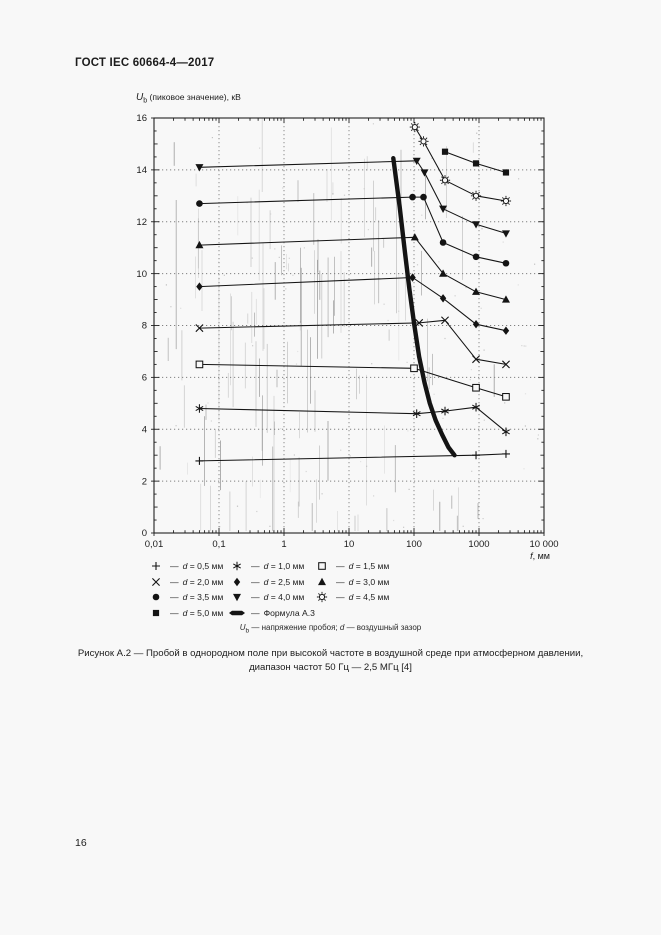 This screenshot has height=935, width=661. What do you see at coordinates (540, 556) in the screenshot?
I see `x-axis-label: f, мм` at bounding box center [540, 556].